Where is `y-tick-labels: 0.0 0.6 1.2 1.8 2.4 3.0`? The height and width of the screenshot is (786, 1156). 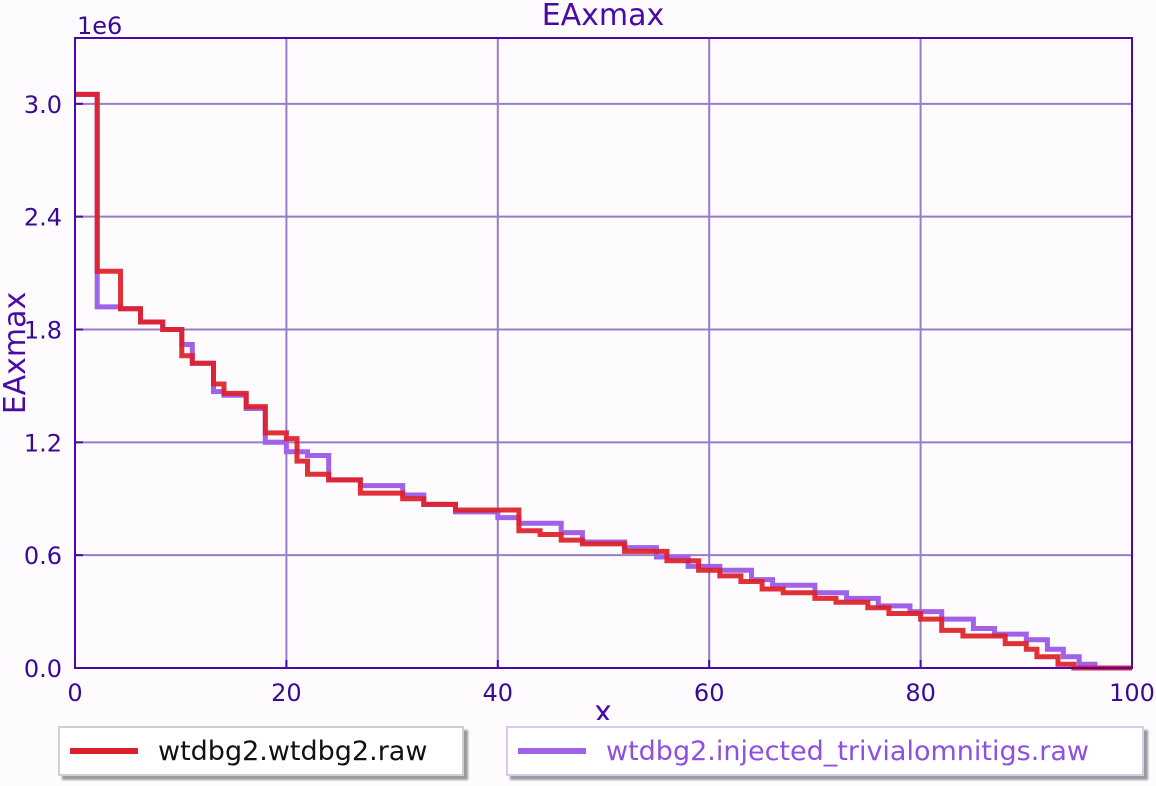 y-tick-labels: 0.0 0.6 1.2 1.8 2.4 3.0 is located at coordinates (43, 387).